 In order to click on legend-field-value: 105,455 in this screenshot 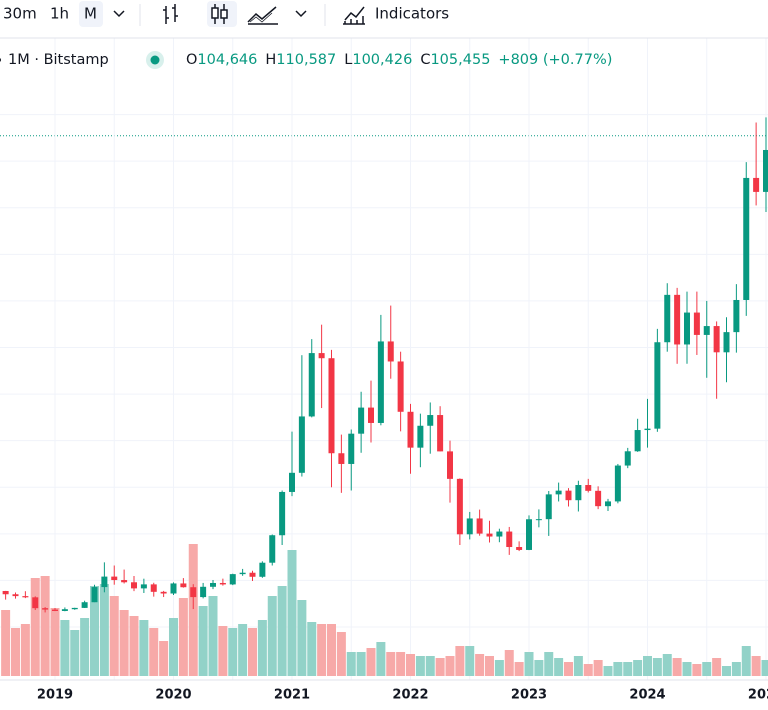, I will do `click(460, 60)`.